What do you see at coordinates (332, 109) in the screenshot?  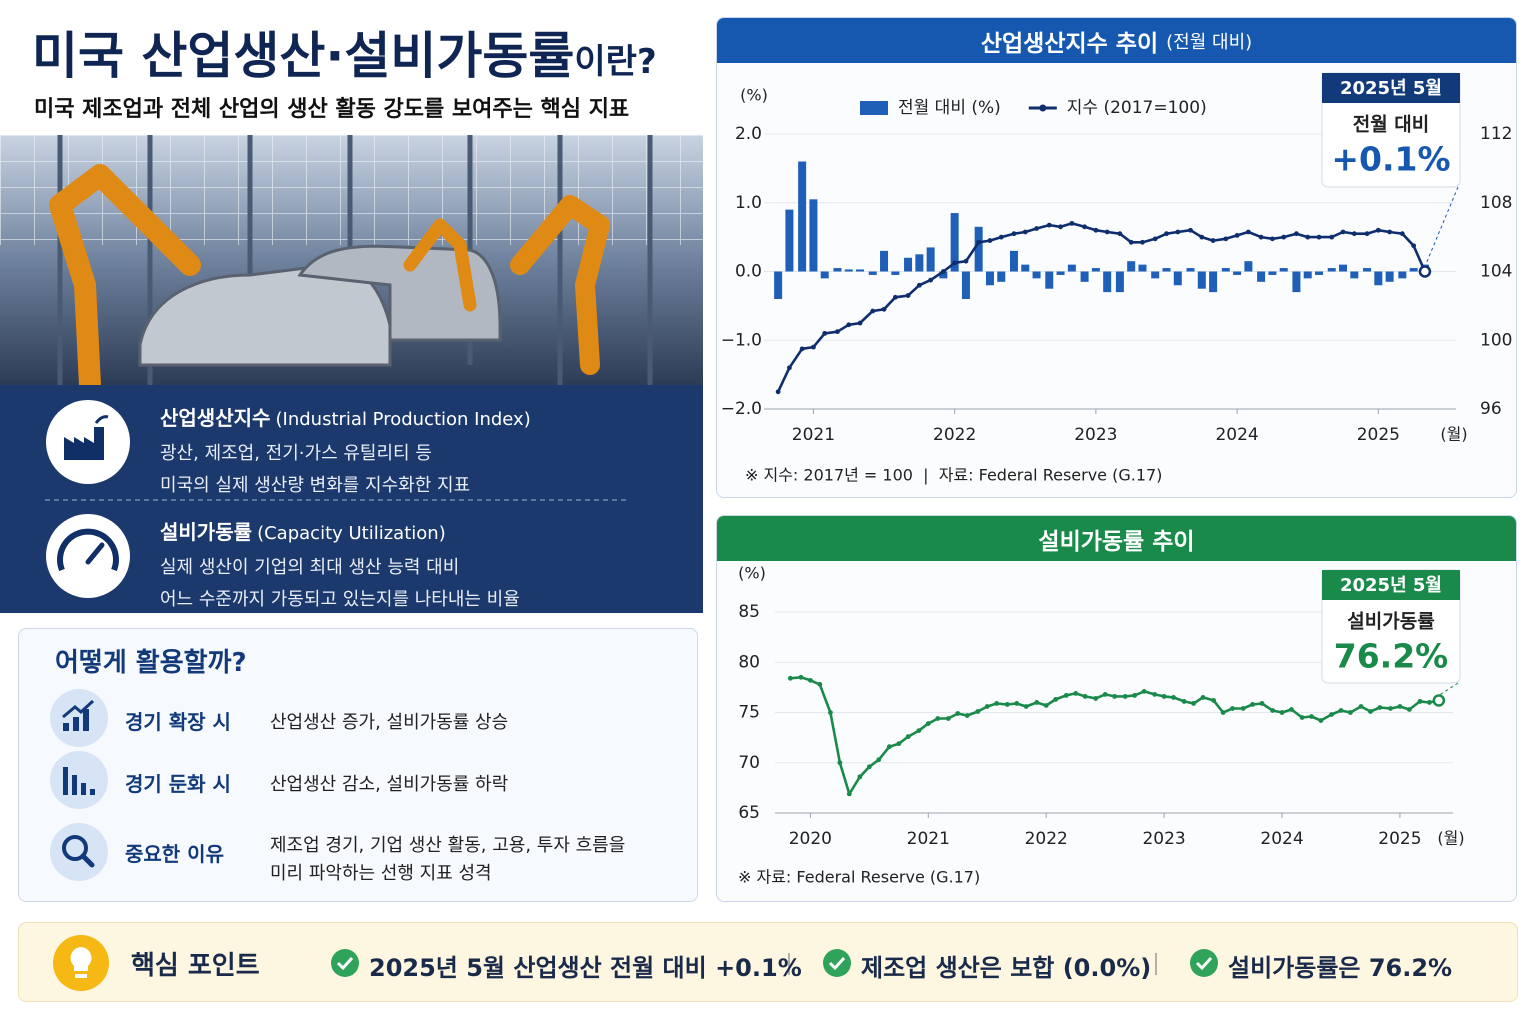 I see `subtitle: 미국 제조업과 전체 산업의 생산 활동 강도를 보여주는 핵심 지표` at bounding box center [332, 109].